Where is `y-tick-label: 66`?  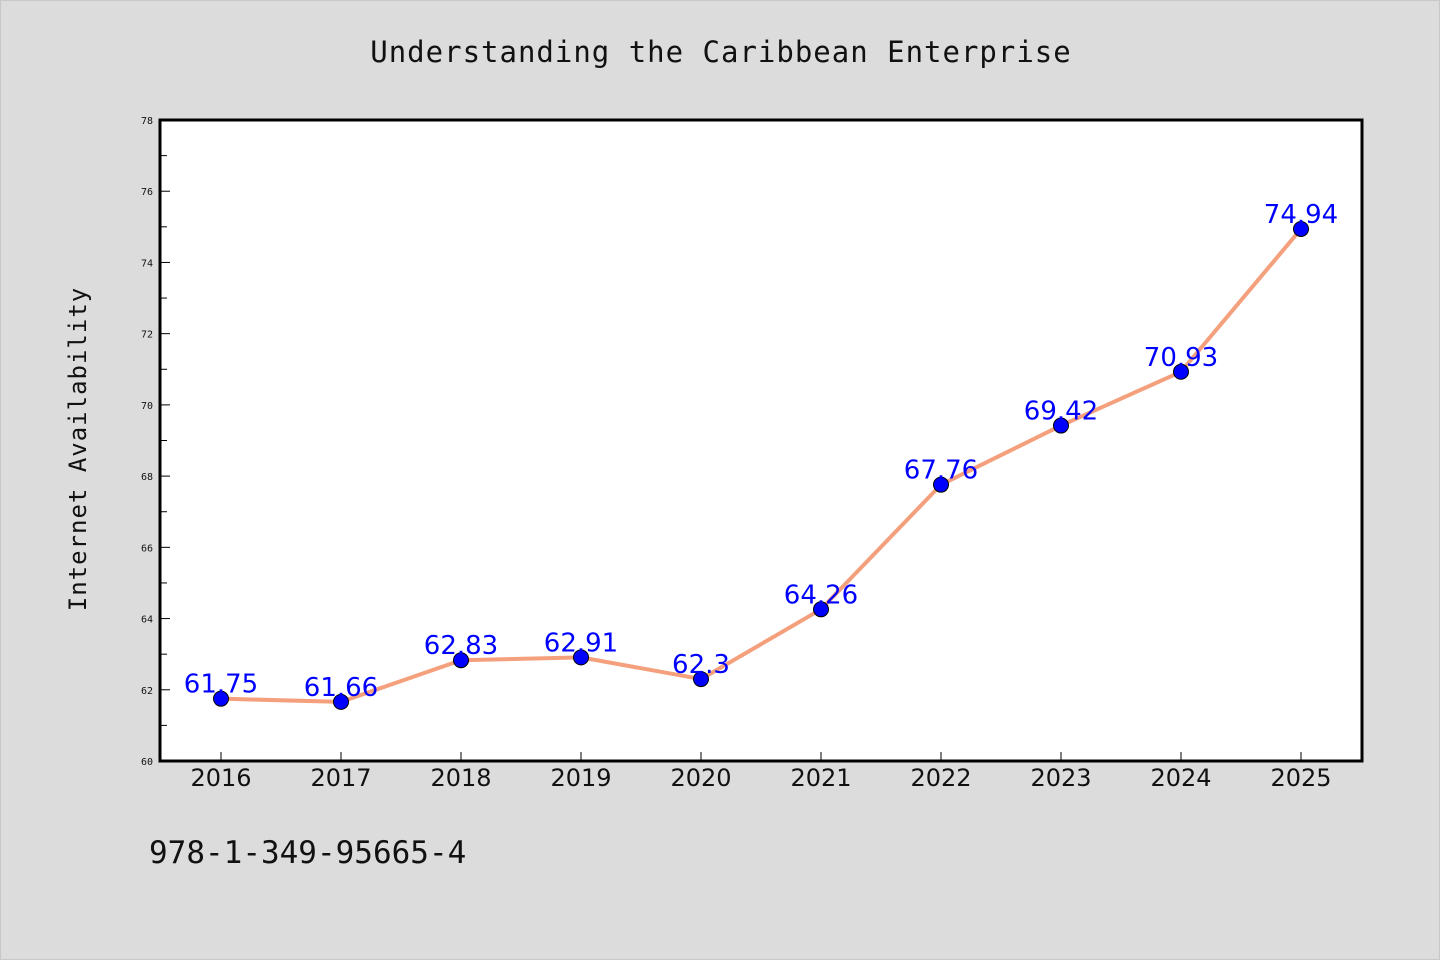 y-tick-label: 66 is located at coordinates (147, 548).